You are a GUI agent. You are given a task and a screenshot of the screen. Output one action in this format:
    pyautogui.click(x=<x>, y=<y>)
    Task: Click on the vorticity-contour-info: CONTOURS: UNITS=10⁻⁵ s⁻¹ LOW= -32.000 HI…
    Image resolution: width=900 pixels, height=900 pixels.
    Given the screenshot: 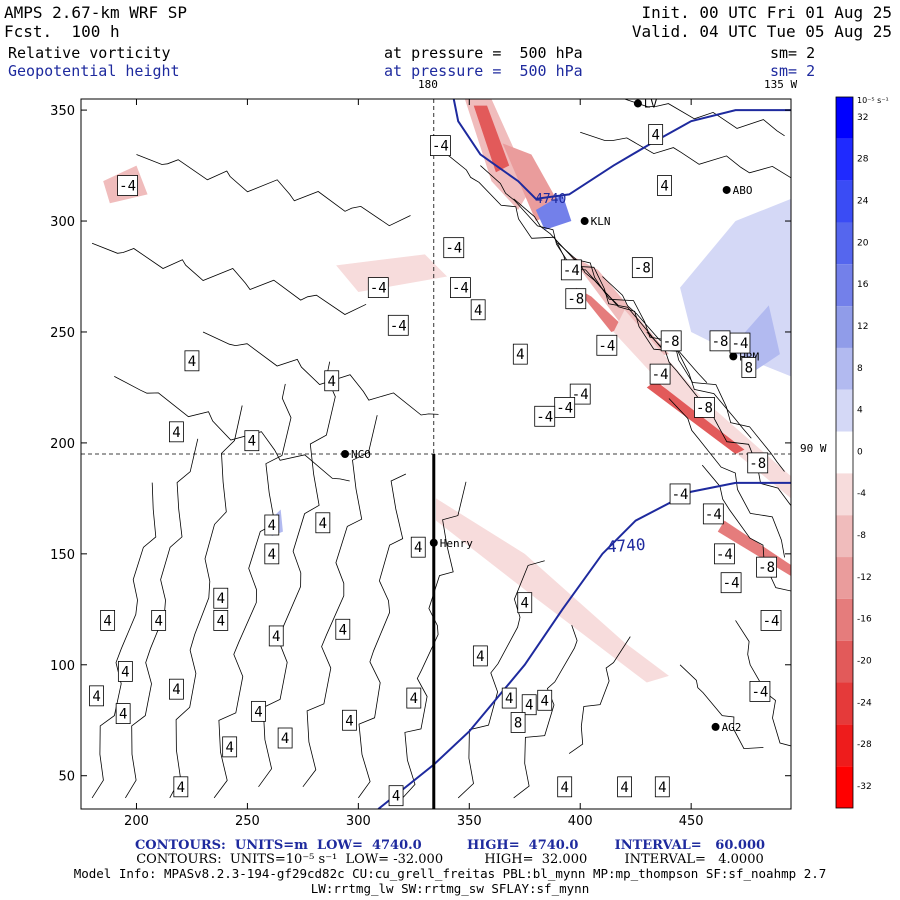 What is the action you would take?
    pyautogui.click(x=450, y=859)
    